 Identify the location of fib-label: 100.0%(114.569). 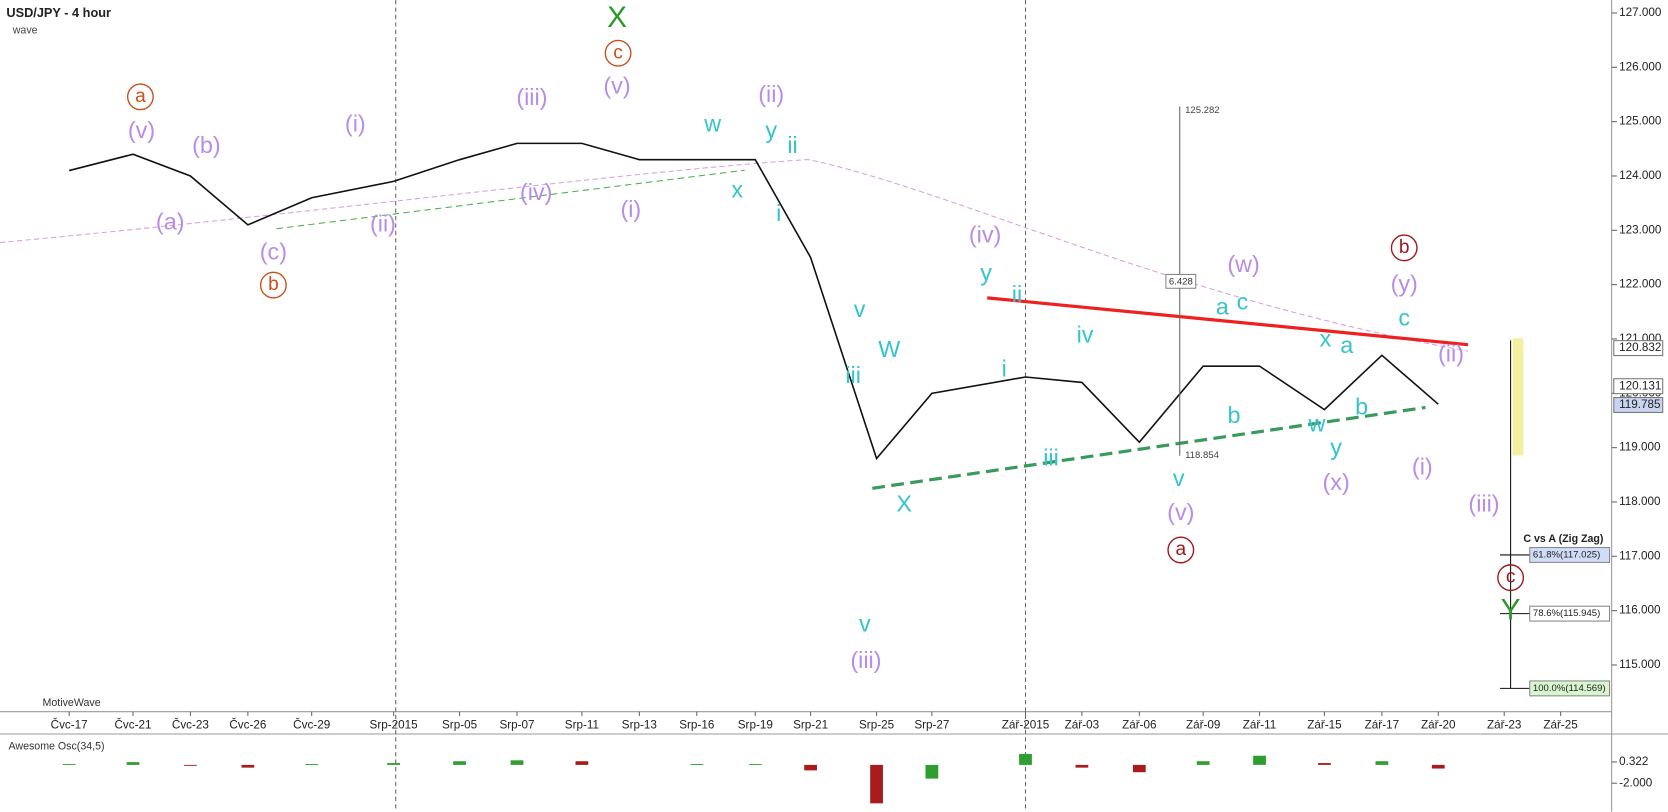
(1569, 688).